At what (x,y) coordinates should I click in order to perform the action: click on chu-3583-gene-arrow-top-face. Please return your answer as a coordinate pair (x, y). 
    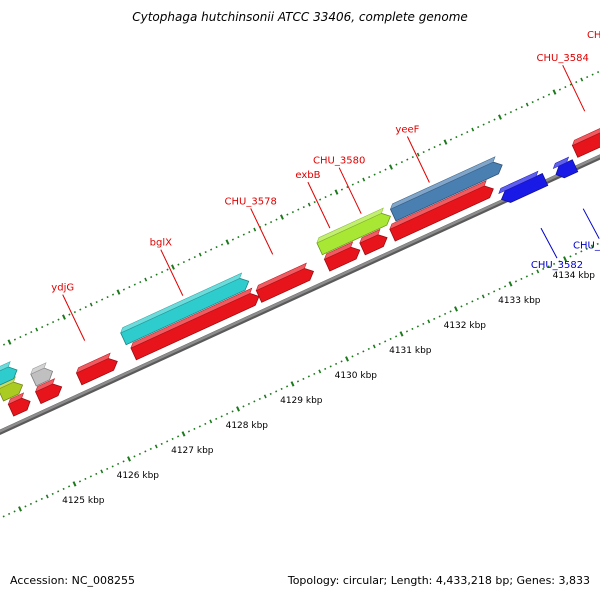
    Looking at the image, I should click on (561, 163).